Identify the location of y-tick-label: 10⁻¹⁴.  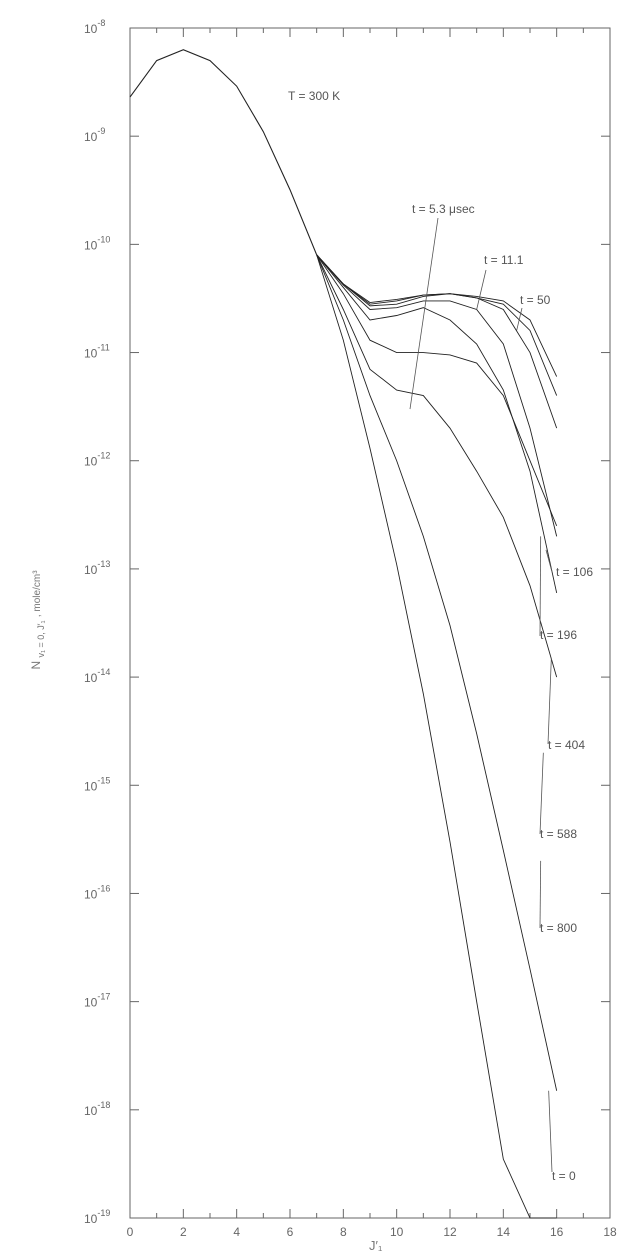
(97, 676).